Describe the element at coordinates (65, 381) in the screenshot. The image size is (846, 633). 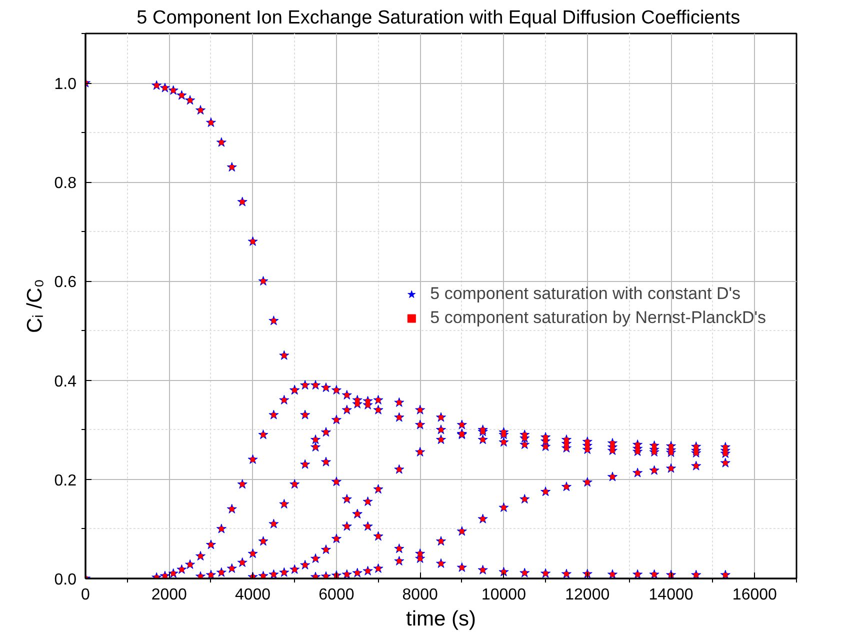
I see `y-tick-label: 0.4` at that location.